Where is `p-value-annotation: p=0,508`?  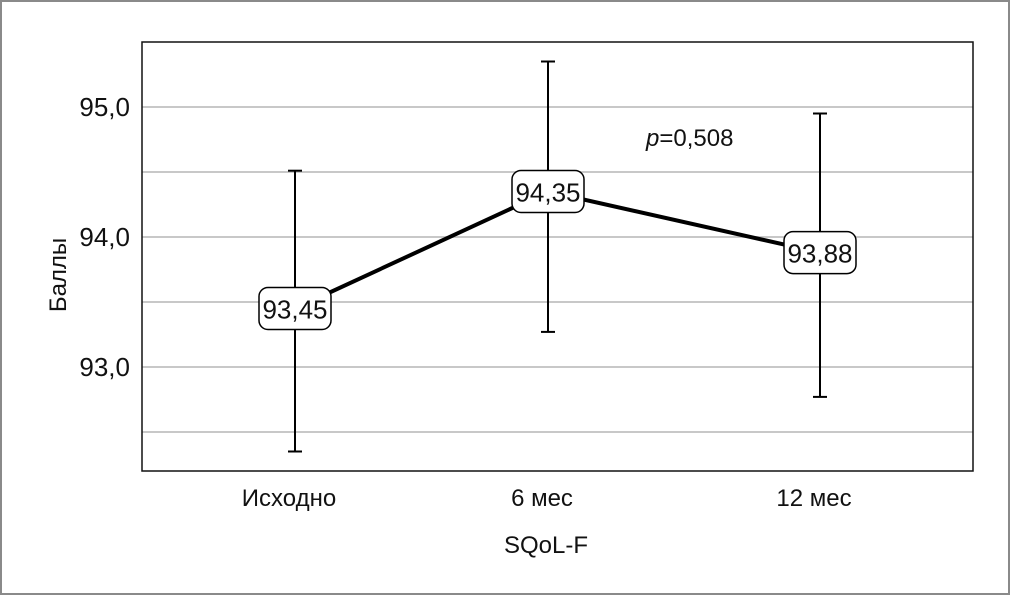
p-value-annotation: p=0,508 is located at coordinates (689, 138).